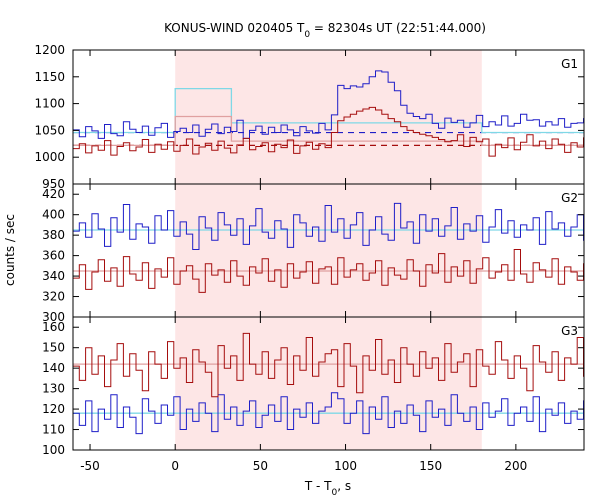 The height and width of the screenshot is (500, 600). I want to click on panel-label: G1, so click(569, 64).